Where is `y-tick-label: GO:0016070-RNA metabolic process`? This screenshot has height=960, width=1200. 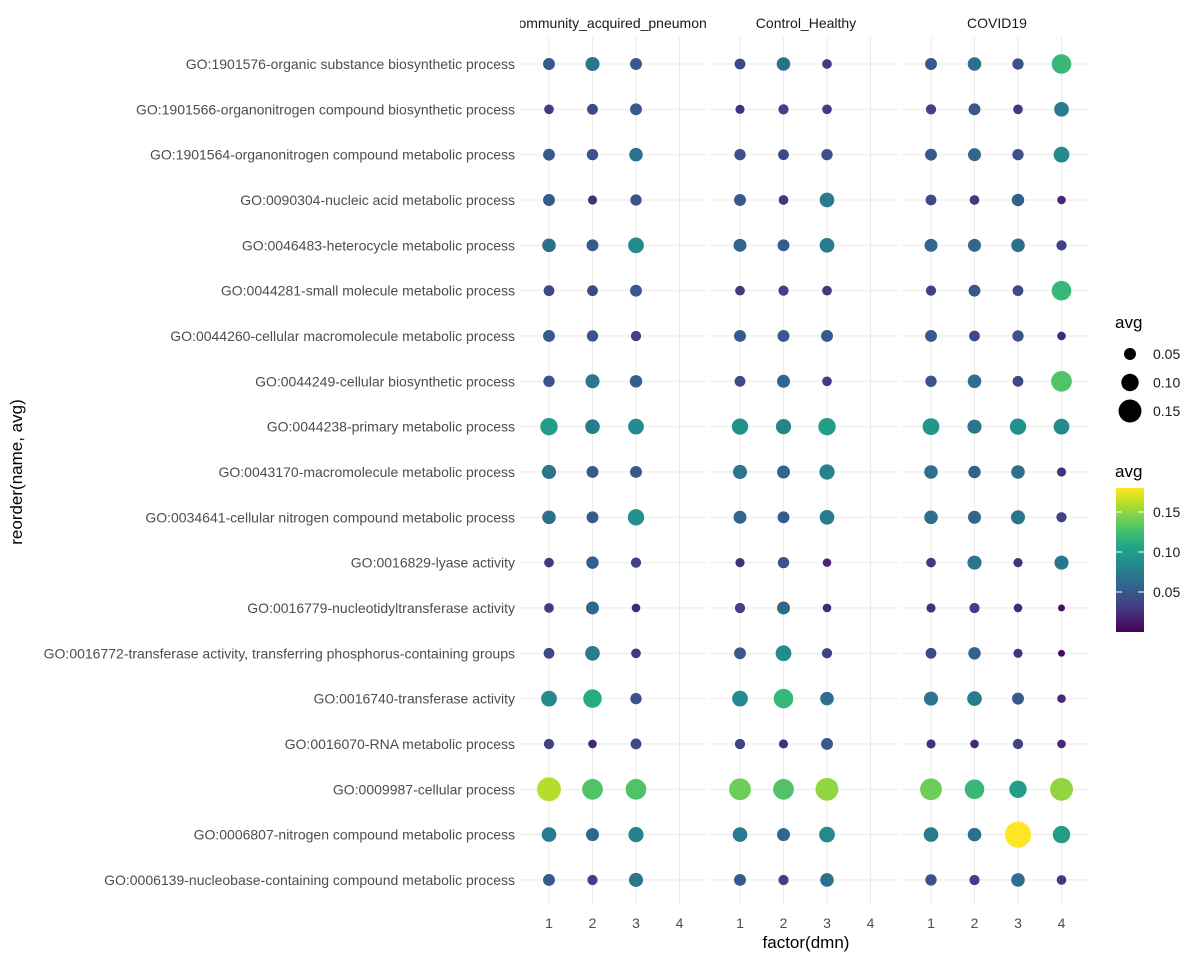 y-tick-label: GO:0016070-RNA metabolic process is located at coordinates (400, 744).